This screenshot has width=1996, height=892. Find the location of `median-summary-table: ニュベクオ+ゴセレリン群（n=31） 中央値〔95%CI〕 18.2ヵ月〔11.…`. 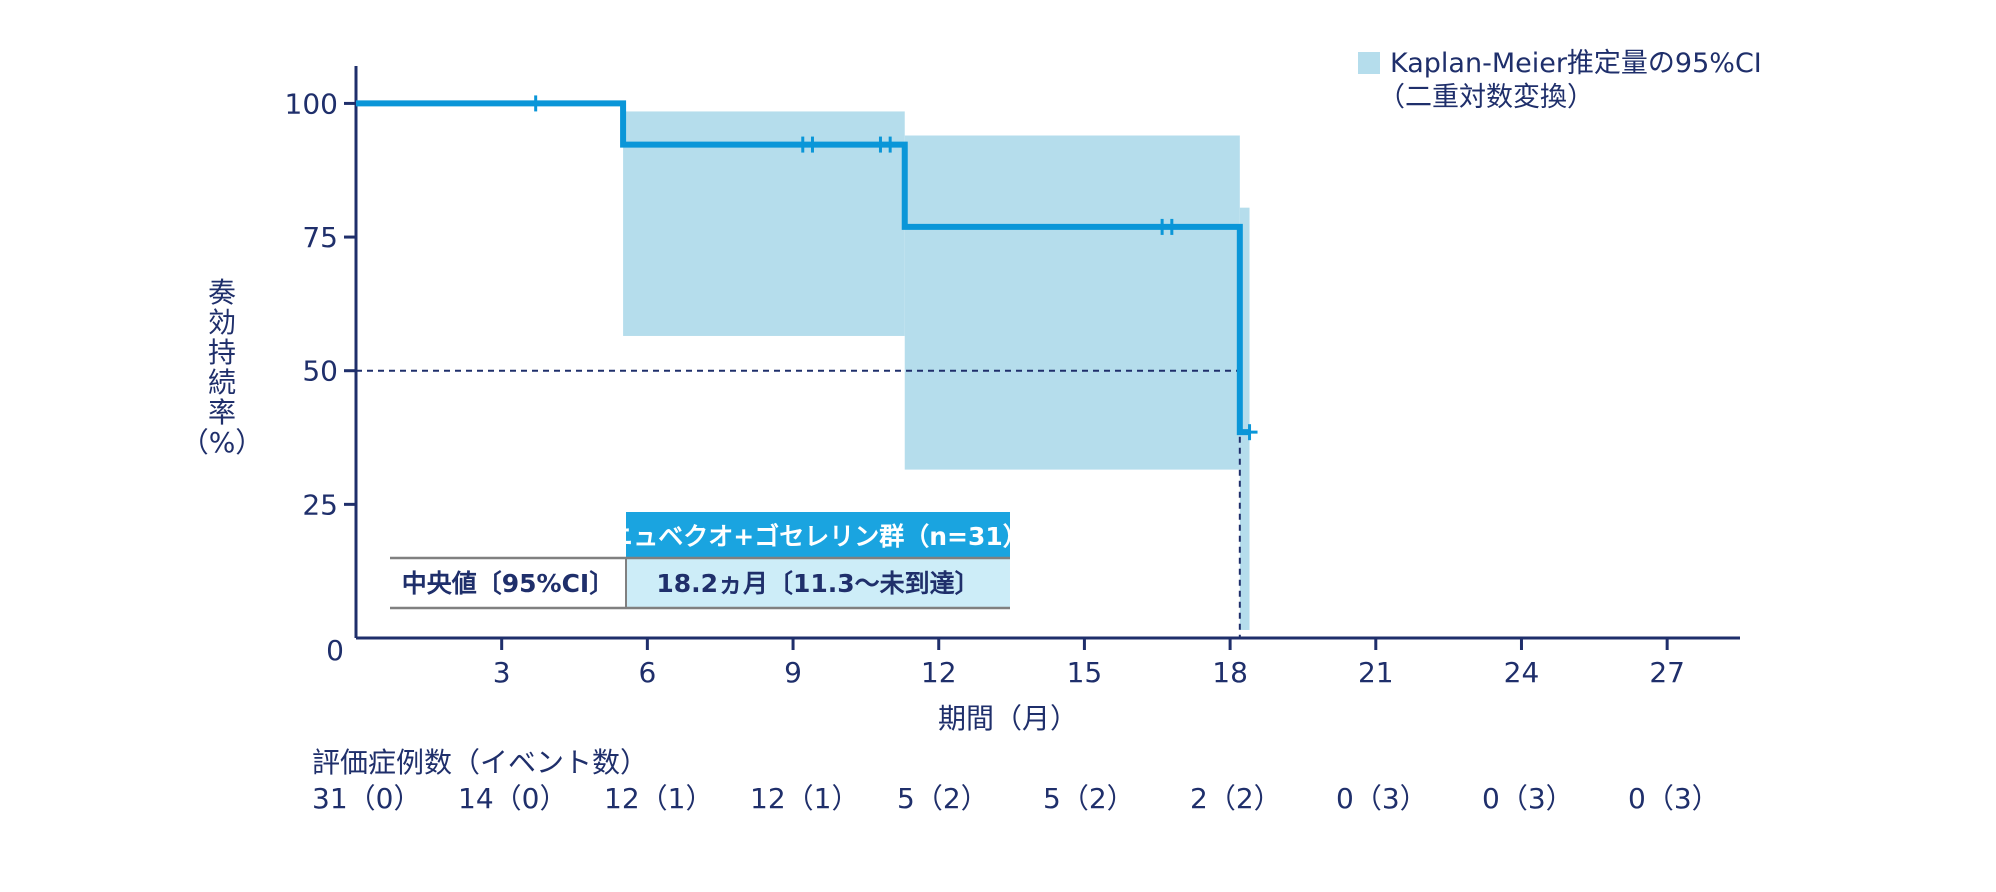

median-summary-table: ニュベクオ+ゴセレリン群（n=31） 中央値〔95%CI〕 18.2ヵ月〔11.… is located at coordinates (709, 561).